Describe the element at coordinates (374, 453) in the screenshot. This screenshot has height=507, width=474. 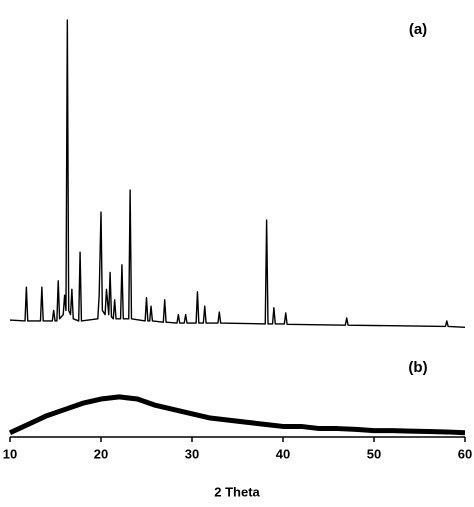
I see `x-tick-label: 50` at that location.